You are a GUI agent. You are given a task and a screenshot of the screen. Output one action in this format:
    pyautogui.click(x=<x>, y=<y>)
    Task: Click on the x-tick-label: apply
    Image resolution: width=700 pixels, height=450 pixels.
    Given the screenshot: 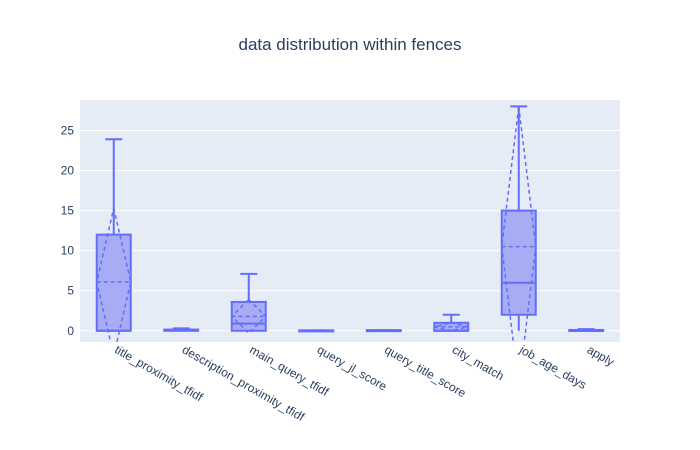 What is the action you would take?
    pyautogui.click(x=601, y=355)
    